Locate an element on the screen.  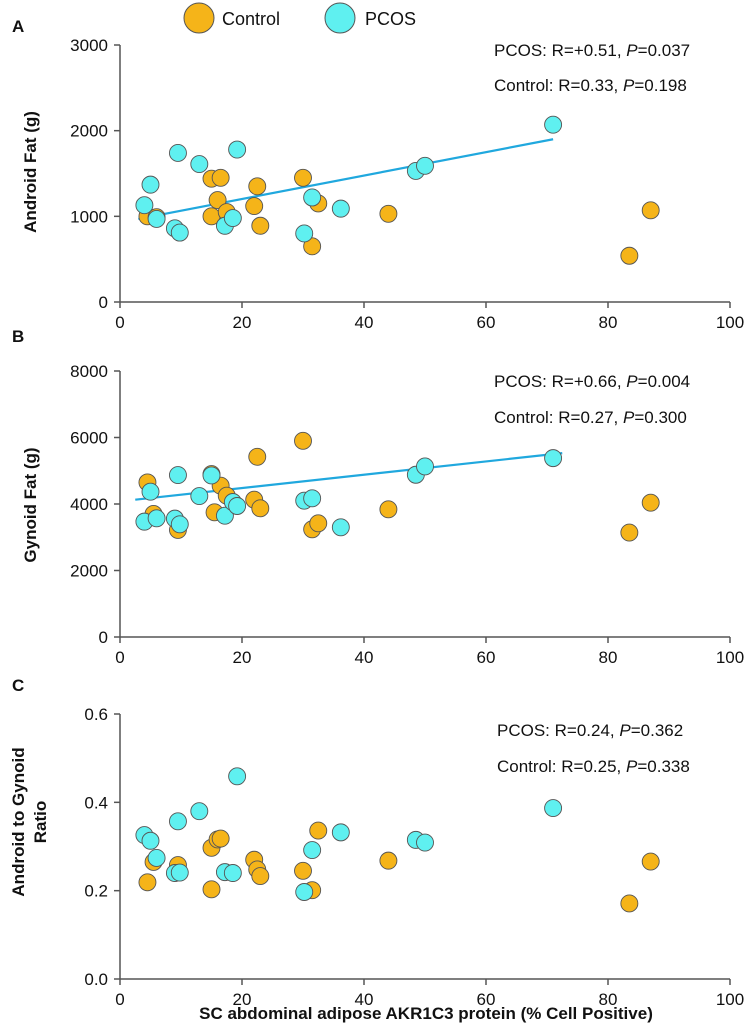
panel-a-y-tick-label: 0 is located at coordinates (103, 302).